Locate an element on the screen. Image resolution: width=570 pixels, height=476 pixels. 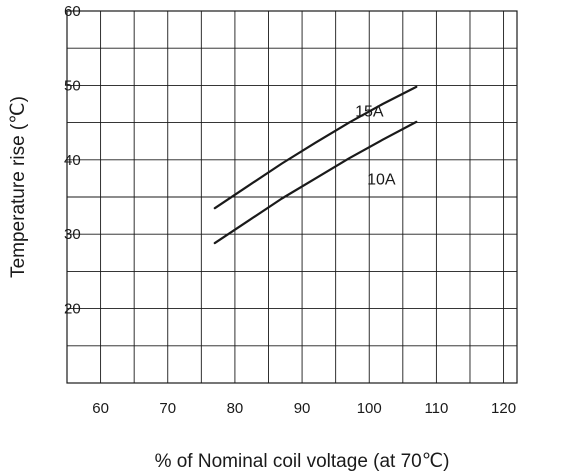
y-tick-labels: 20 30 40 50 60 is located at coordinates (72, 160).